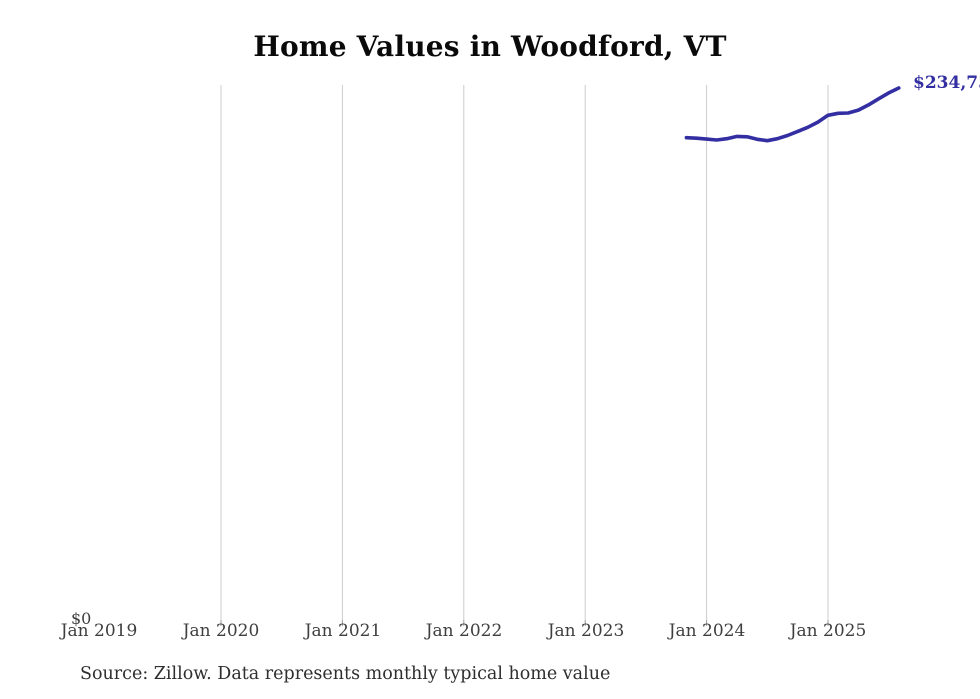  Describe the element at coordinates (221, 631) in the screenshot. I see `x-tick-label: Jan 2020` at that location.